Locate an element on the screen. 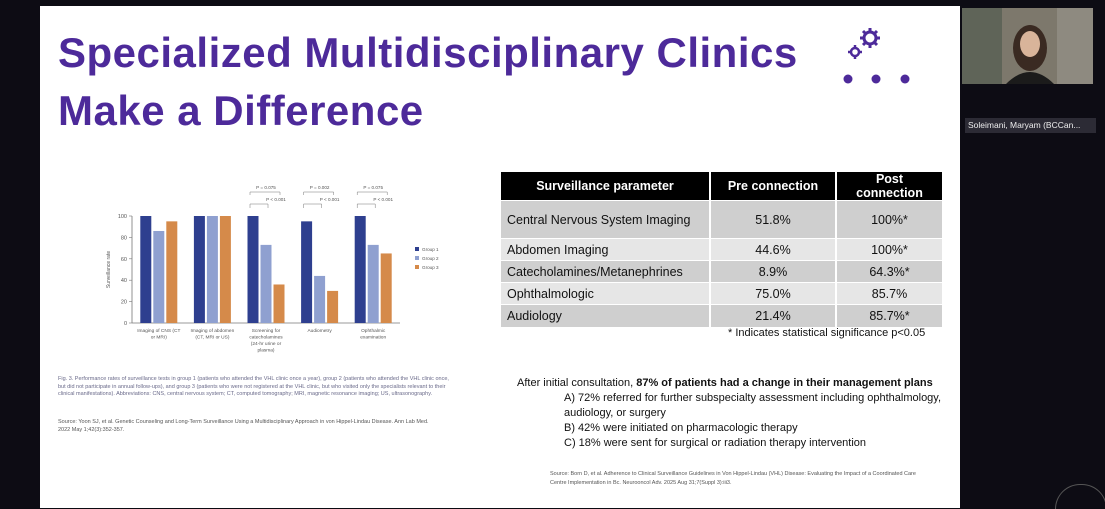 The image size is (1105, 509). p-value-label: P = 0.002 is located at coordinates (320, 187).